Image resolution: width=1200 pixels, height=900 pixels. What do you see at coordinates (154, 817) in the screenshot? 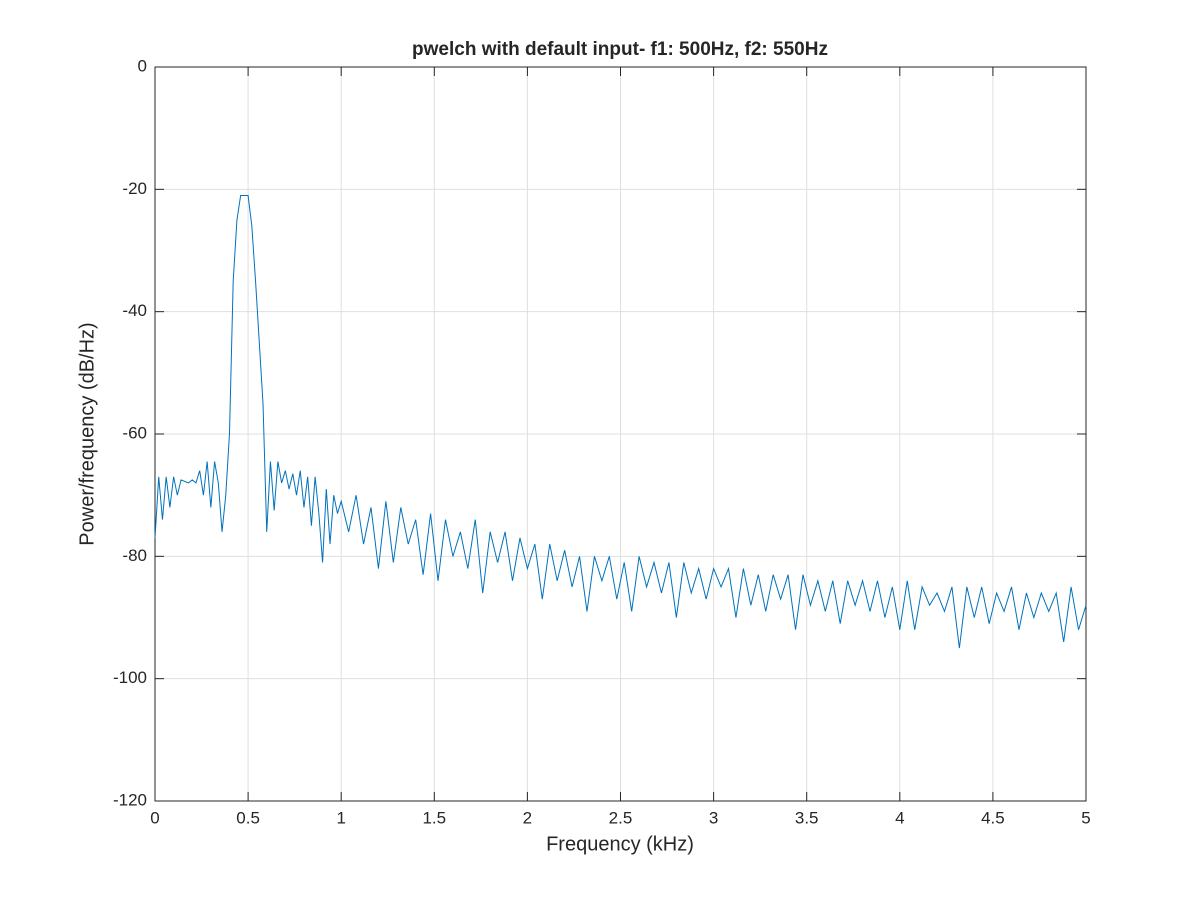
I see `x-tick-label: 0` at bounding box center [154, 817].